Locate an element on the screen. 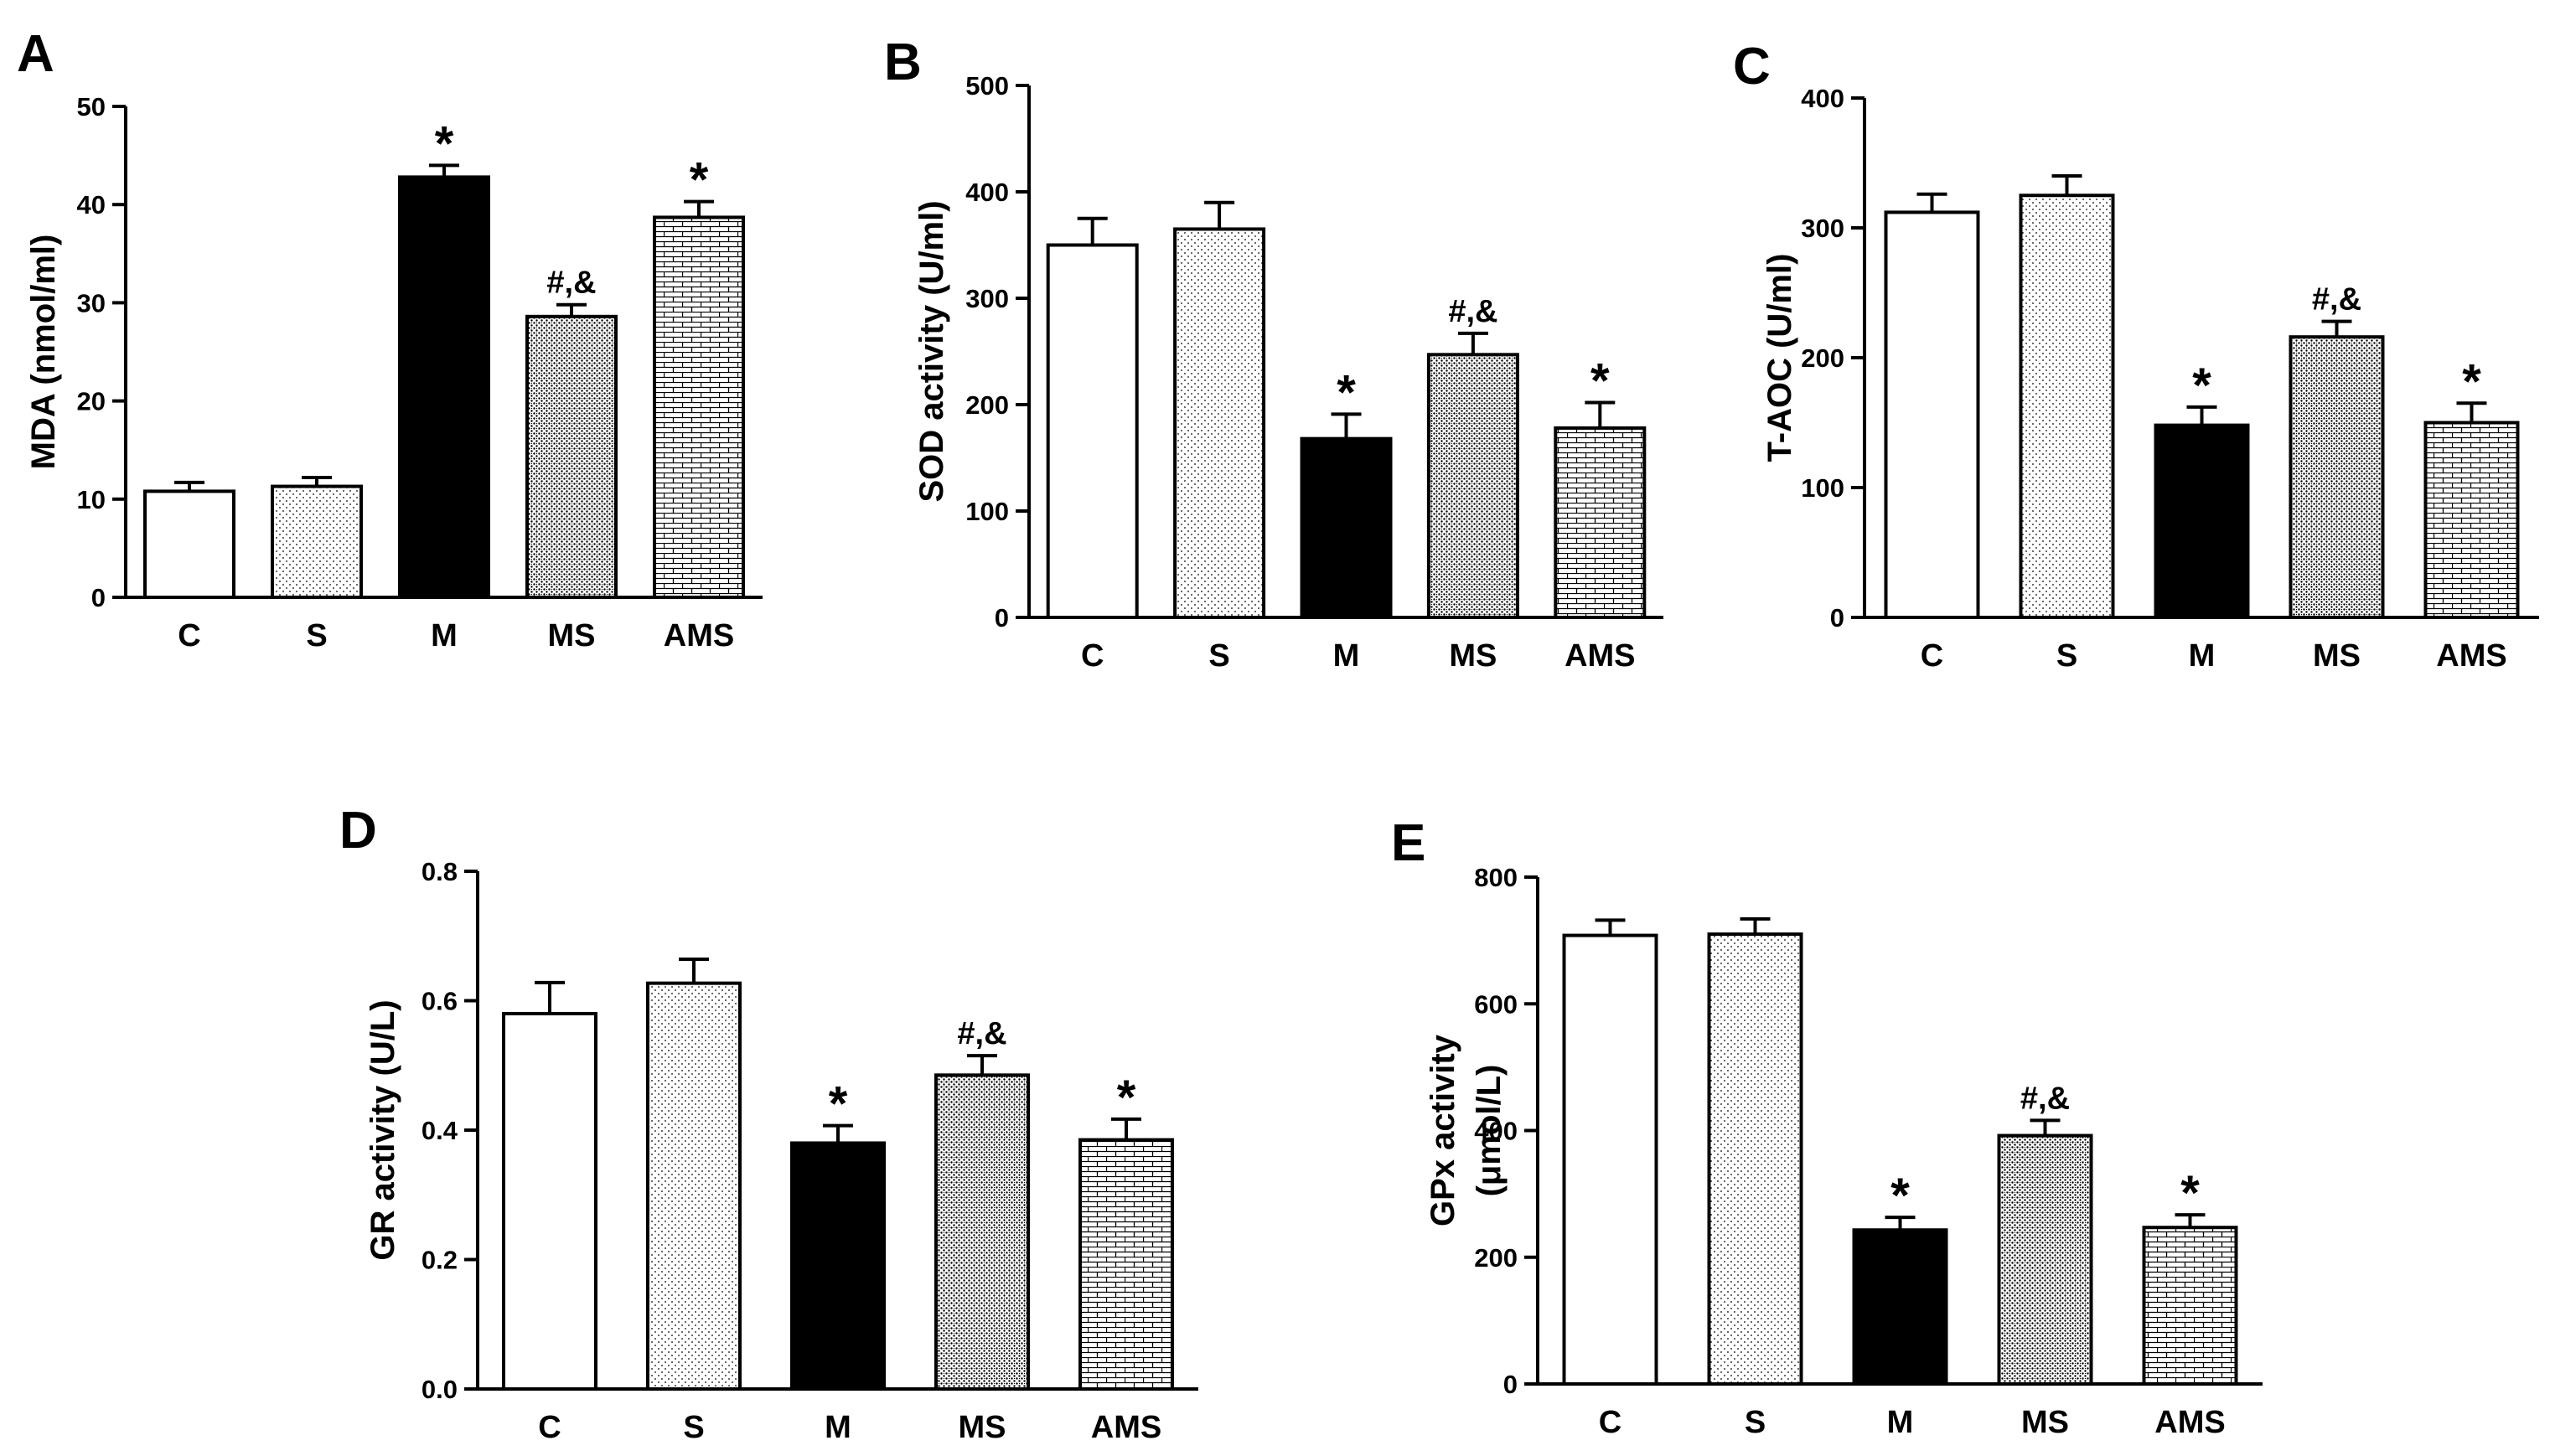 The height and width of the screenshot is (1456, 2555). panel-letter: E is located at coordinates (1408, 843).